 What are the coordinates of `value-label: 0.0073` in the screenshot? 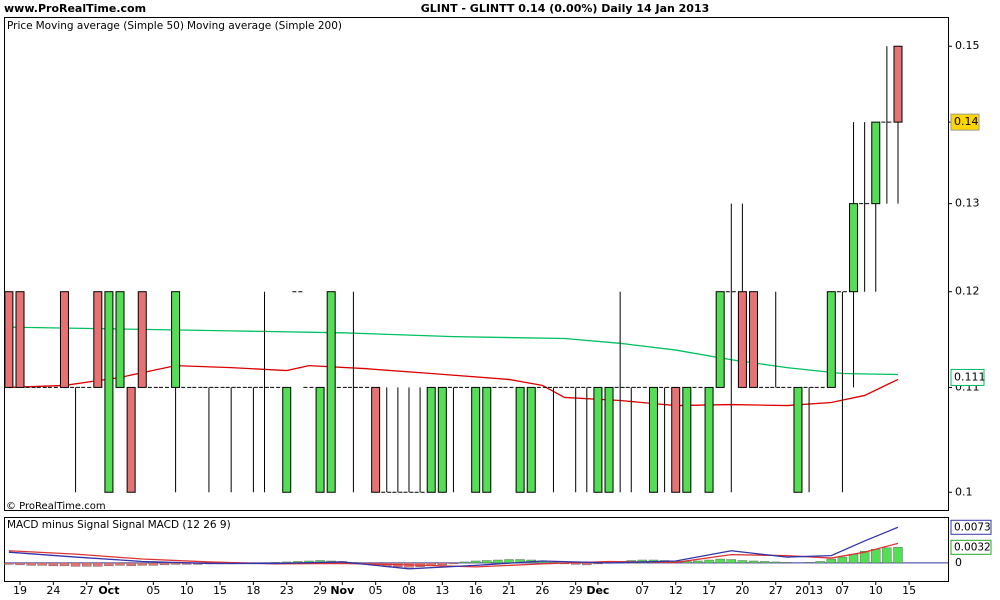 It's located at (972, 527).